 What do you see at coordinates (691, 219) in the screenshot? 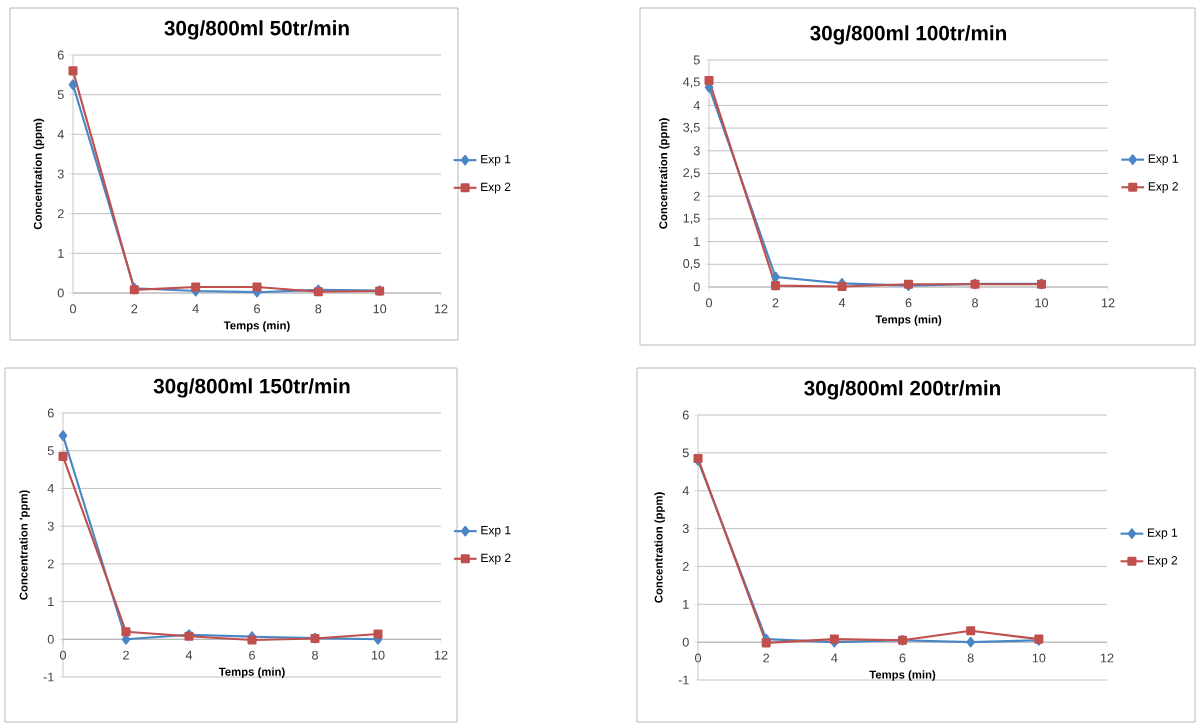
I see `y-tick-label: 1,5` at bounding box center [691, 219].